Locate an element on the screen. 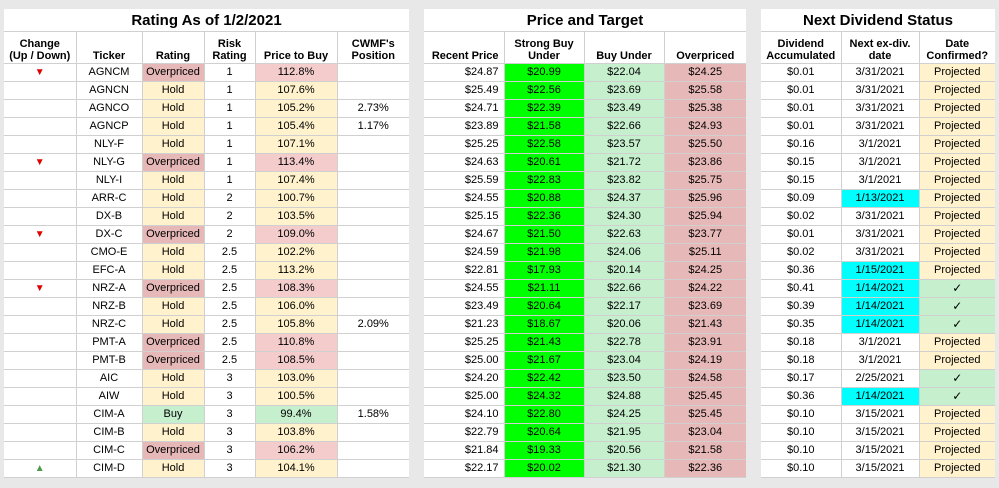 The image size is (999, 488). recent-price-cell: $24.10 is located at coordinates (464, 414).